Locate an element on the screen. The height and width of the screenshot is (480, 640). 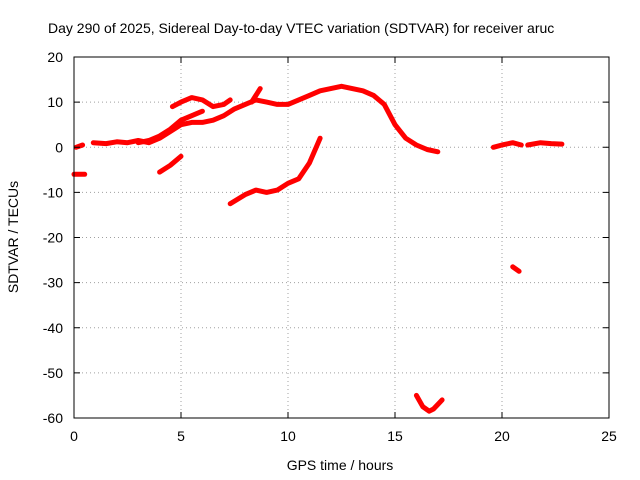
series-seg-j is located at coordinates (545, 144).